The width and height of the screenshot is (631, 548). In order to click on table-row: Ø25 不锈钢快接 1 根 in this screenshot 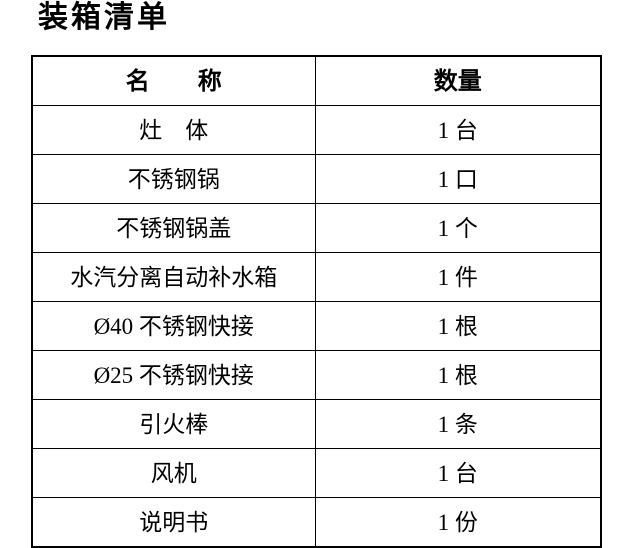, I will do `click(316, 375)`.